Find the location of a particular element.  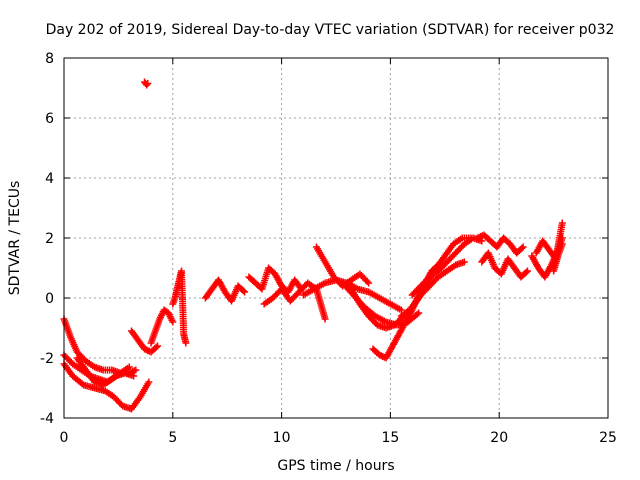

y-tick-label: 6 is located at coordinates (49, 119).